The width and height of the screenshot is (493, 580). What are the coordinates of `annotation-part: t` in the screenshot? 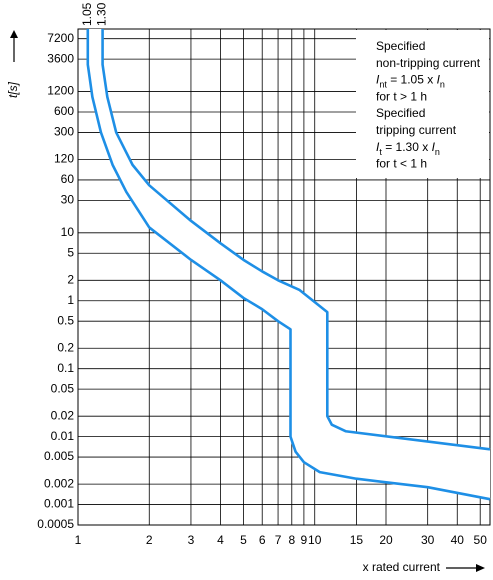 It's located at (380, 152).